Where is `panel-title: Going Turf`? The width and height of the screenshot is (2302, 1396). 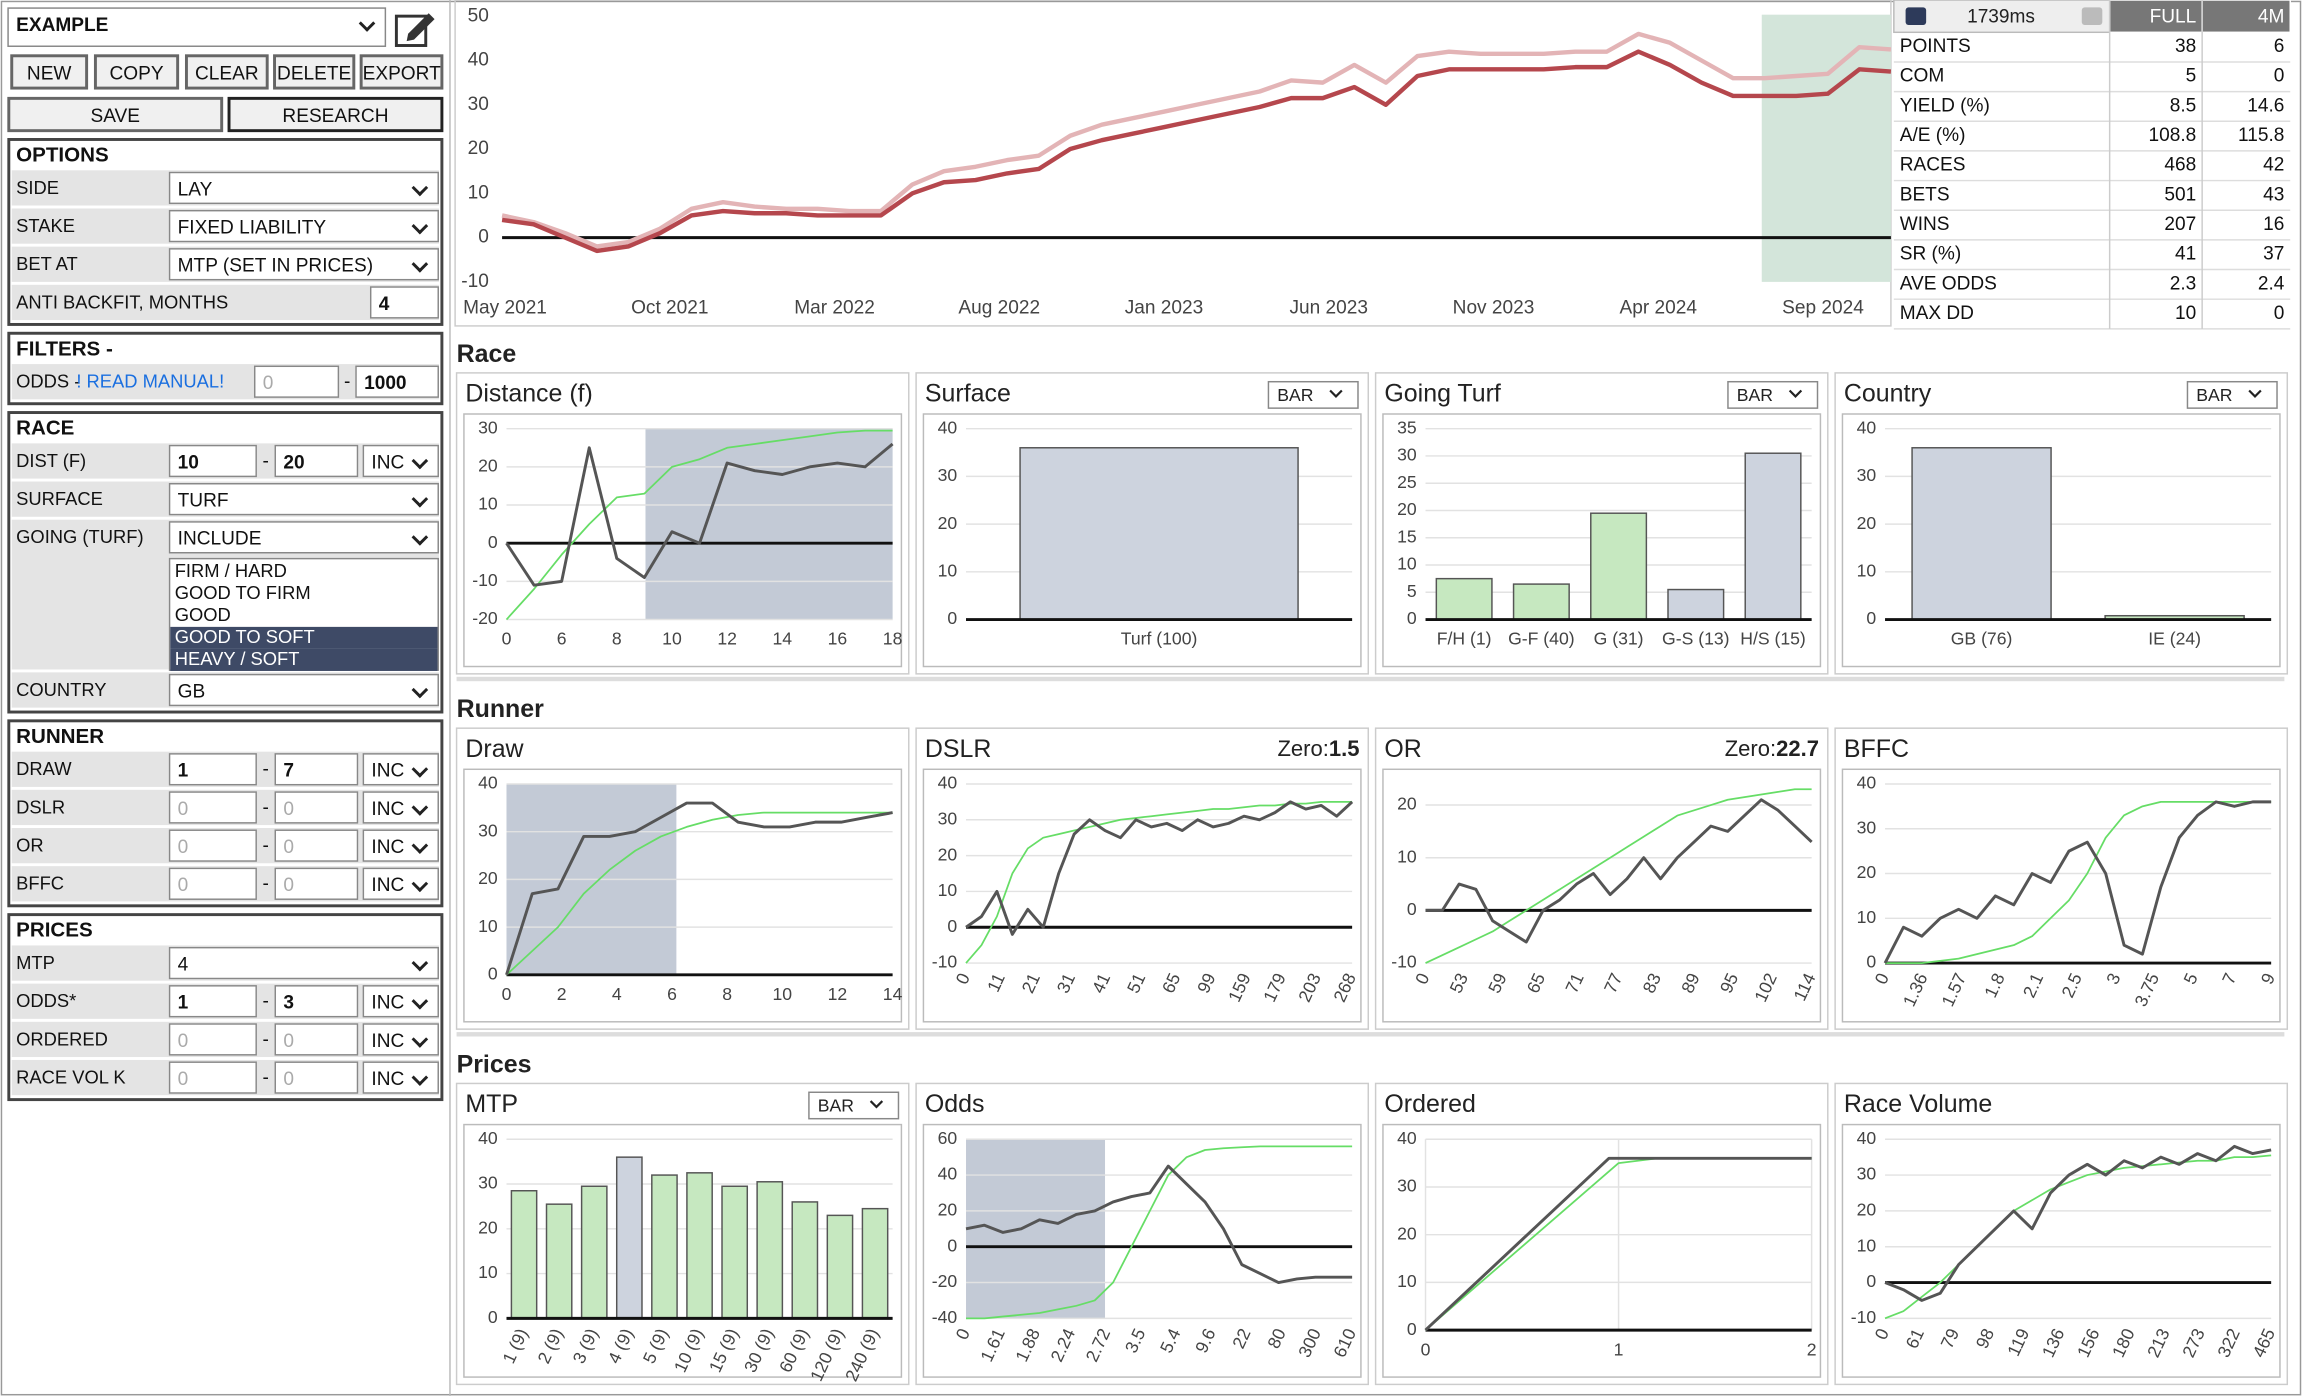 panel-title: Going Turf is located at coordinates (1442, 394).